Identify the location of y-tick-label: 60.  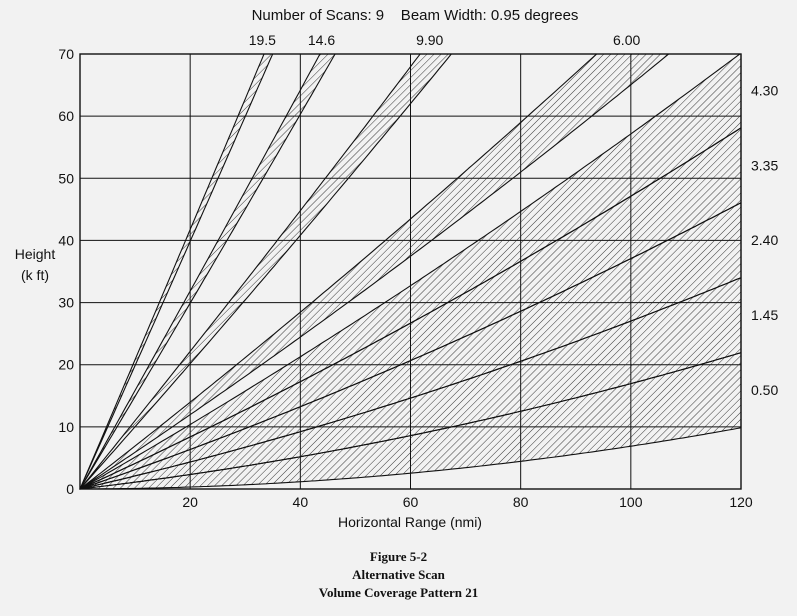
(66, 116).